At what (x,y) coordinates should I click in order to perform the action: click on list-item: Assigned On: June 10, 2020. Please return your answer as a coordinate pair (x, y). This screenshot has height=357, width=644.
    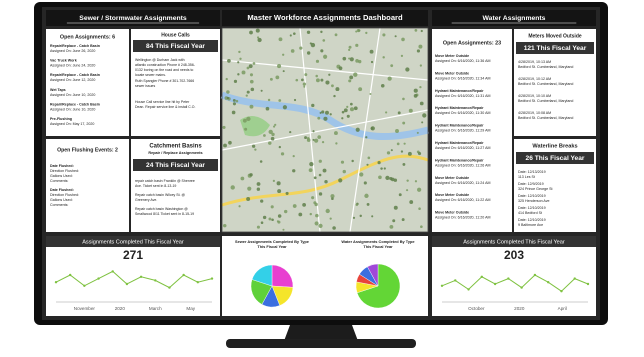
    Looking at the image, I should click on (72, 95).